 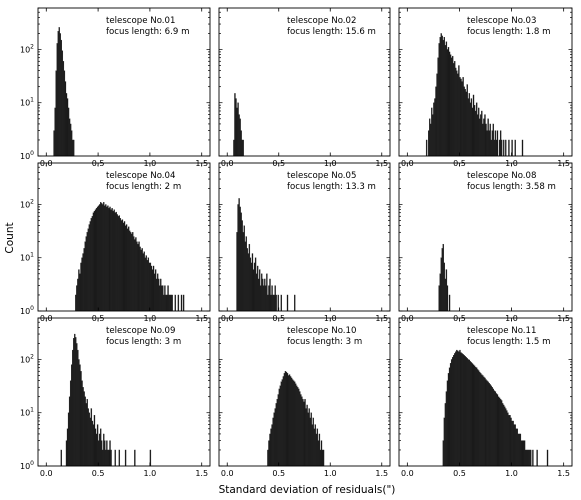 What do you see at coordinates (140, 21) in the screenshot?
I see `telescope-label: telescope No.01` at bounding box center [140, 21].